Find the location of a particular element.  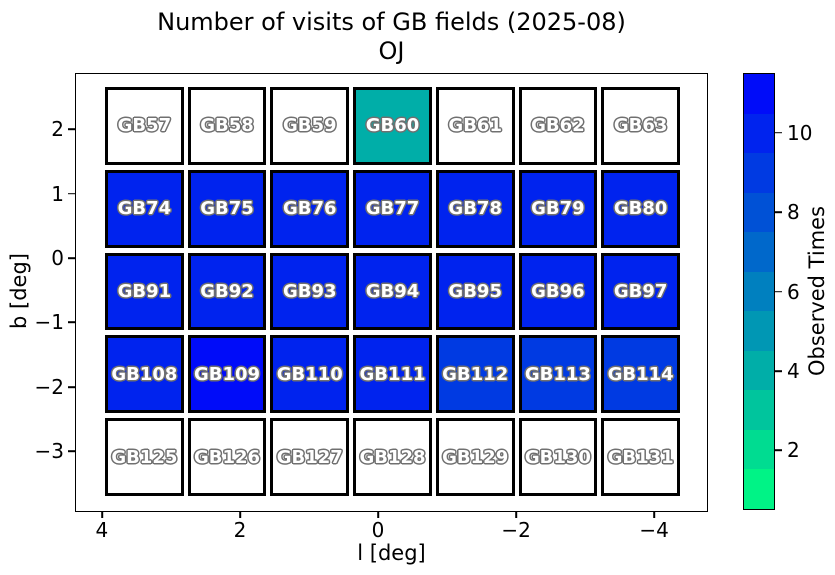

x-axis-label: l [deg] is located at coordinates (391, 553).